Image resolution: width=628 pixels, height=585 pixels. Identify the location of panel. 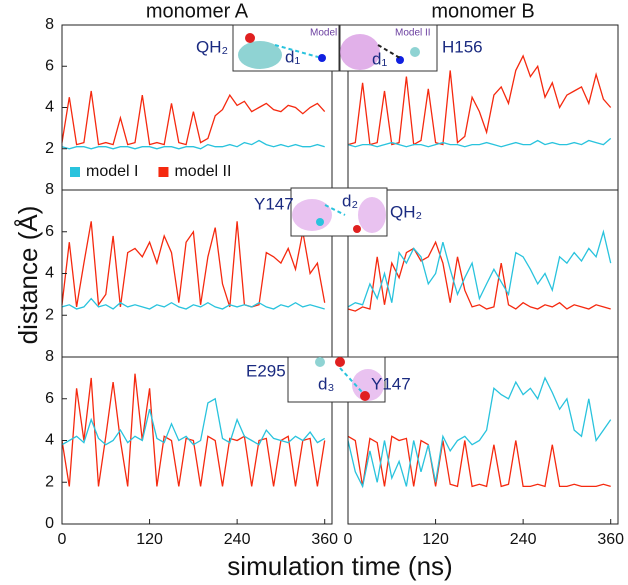
(483, 273).